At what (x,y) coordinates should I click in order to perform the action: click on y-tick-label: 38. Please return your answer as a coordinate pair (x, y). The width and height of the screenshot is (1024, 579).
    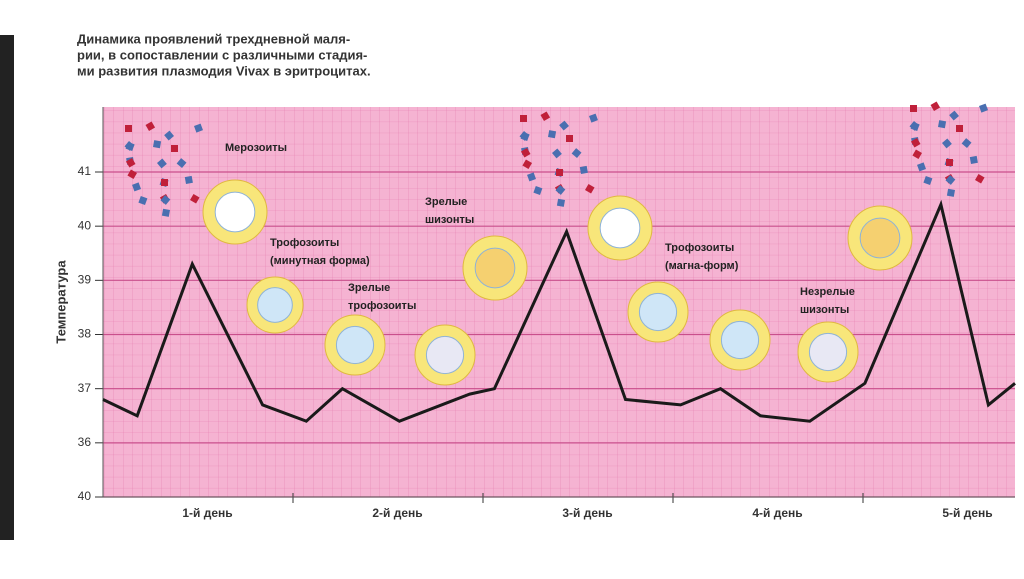
    Looking at the image, I should click on (85, 334).